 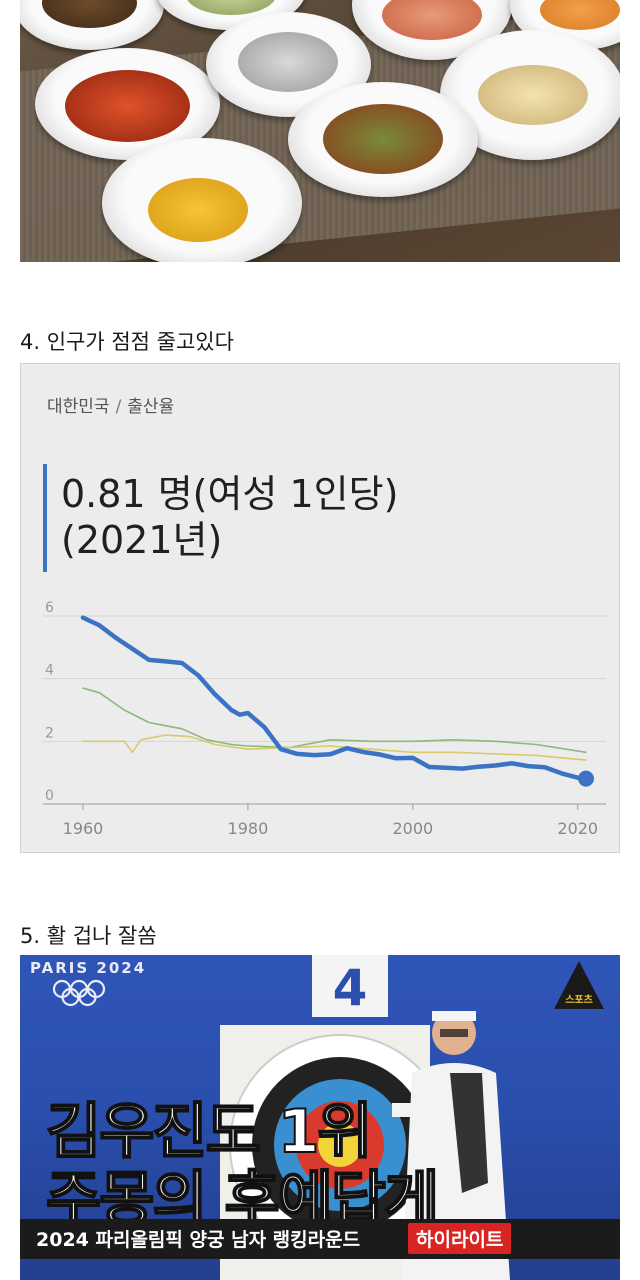 What do you see at coordinates (198, 1240) in the screenshot?
I see `caption-text: 2024 파리올림픽 양궁 남자 랭킹라운드` at bounding box center [198, 1240].